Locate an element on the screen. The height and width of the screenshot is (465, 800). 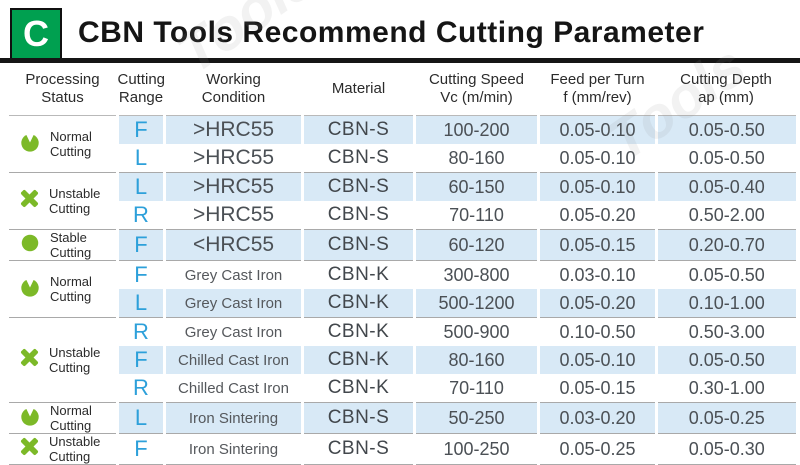
cutting-depth-cell: 0.50-2.00 is located at coordinates (725, 215).